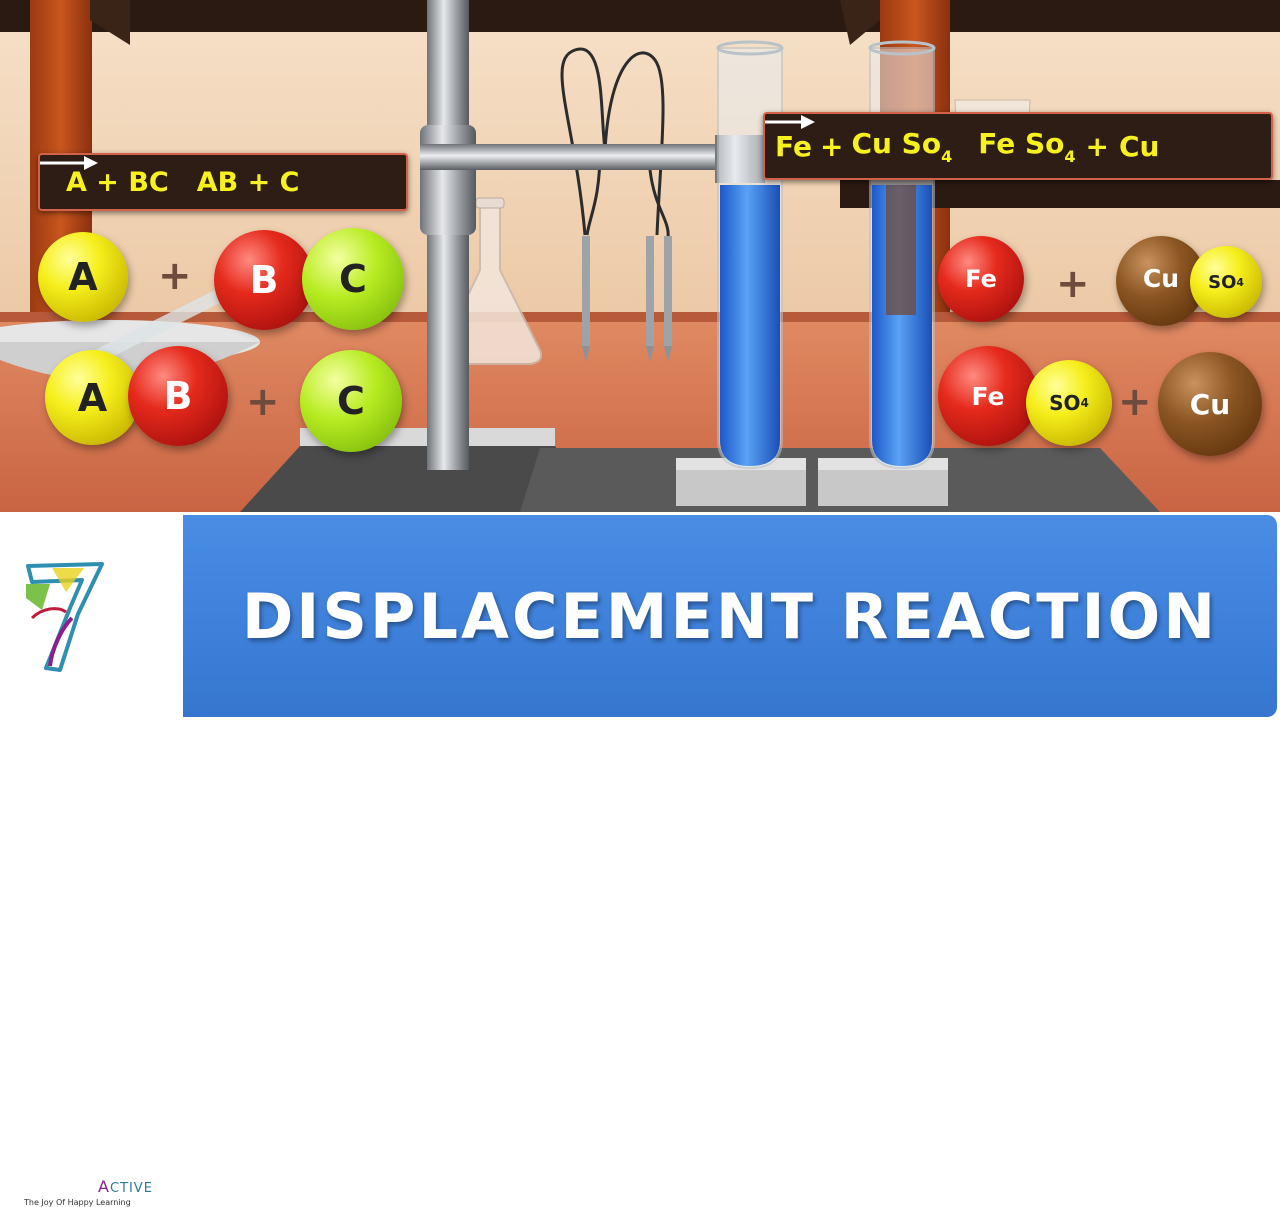 The width and height of the screenshot is (1280, 1207). I want to click on banner-title: DISPLACEMENT REACTION, so click(730, 616).